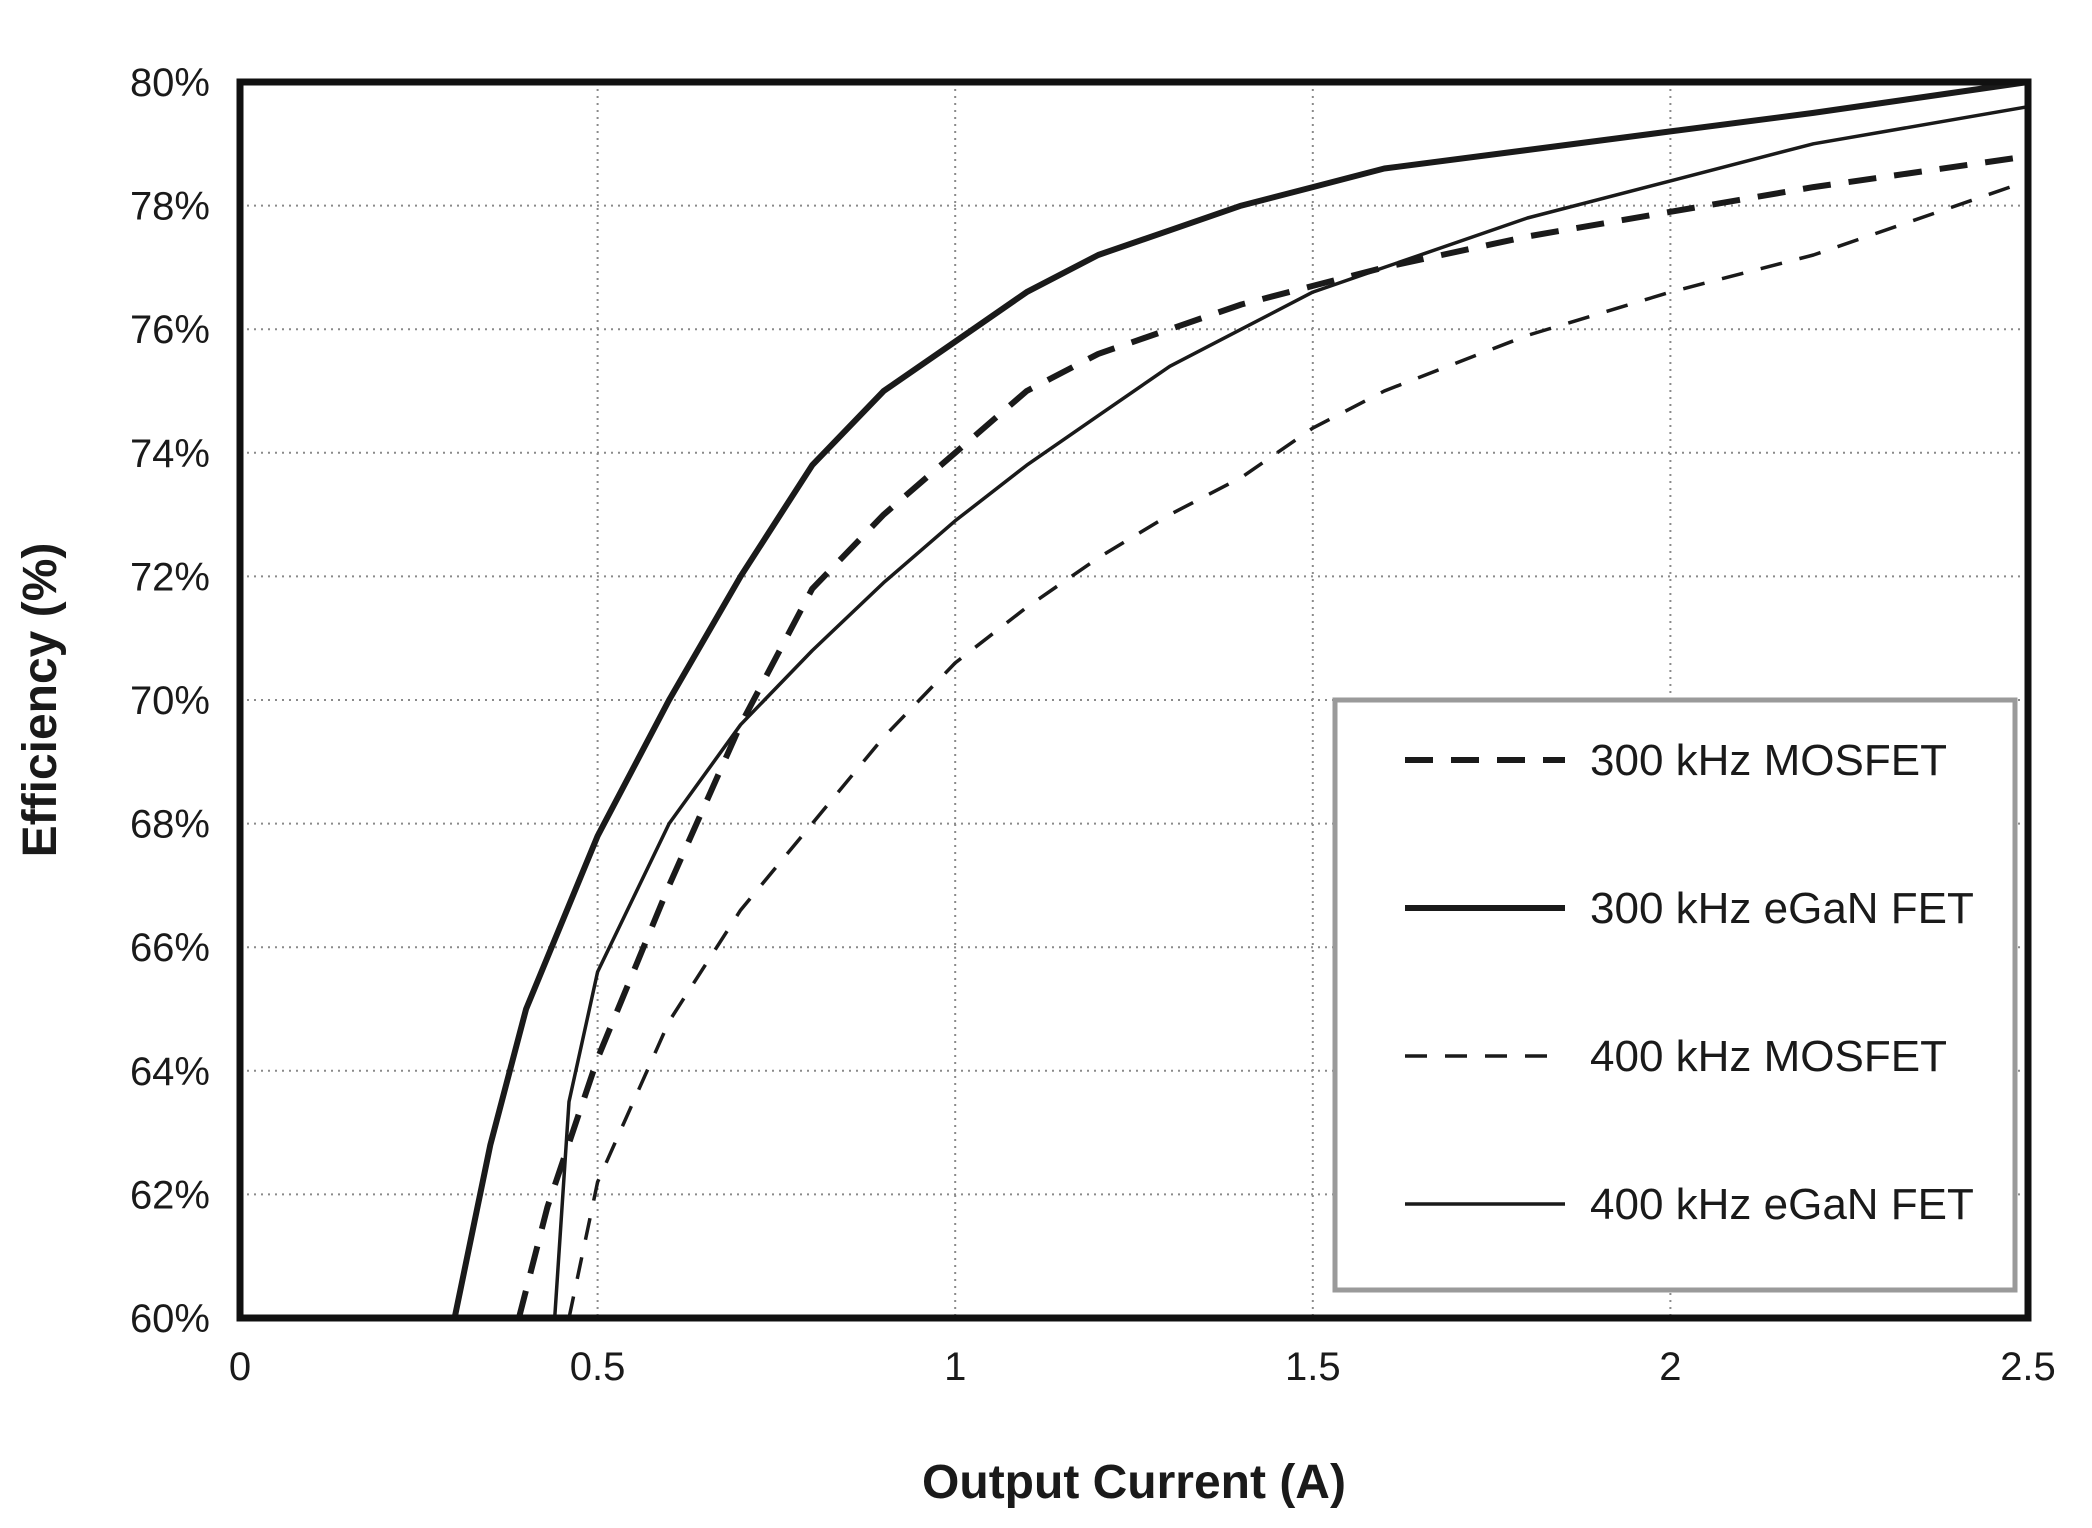 This screenshot has height=1528, width=2092. I want to click on y-tick-label: 72%, so click(170, 577).